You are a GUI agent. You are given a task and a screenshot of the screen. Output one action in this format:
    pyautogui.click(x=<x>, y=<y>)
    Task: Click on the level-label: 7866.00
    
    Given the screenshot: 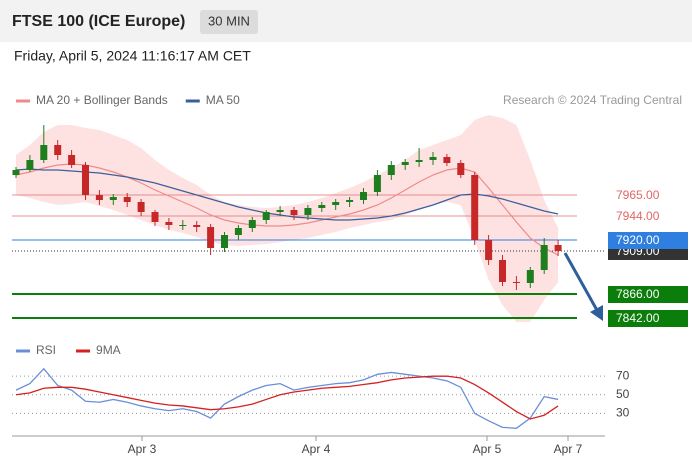 What is the action you would take?
    pyautogui.click(x=638, y=294)
    